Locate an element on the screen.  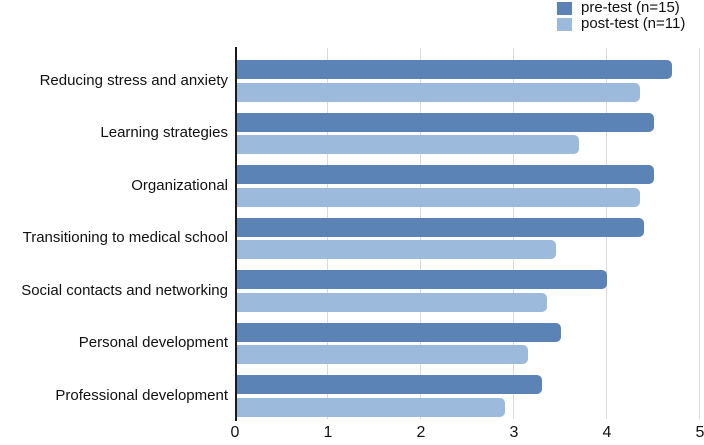
legend-item-pre-test: pre-test (n=15) is located at coordinates (621, 8).